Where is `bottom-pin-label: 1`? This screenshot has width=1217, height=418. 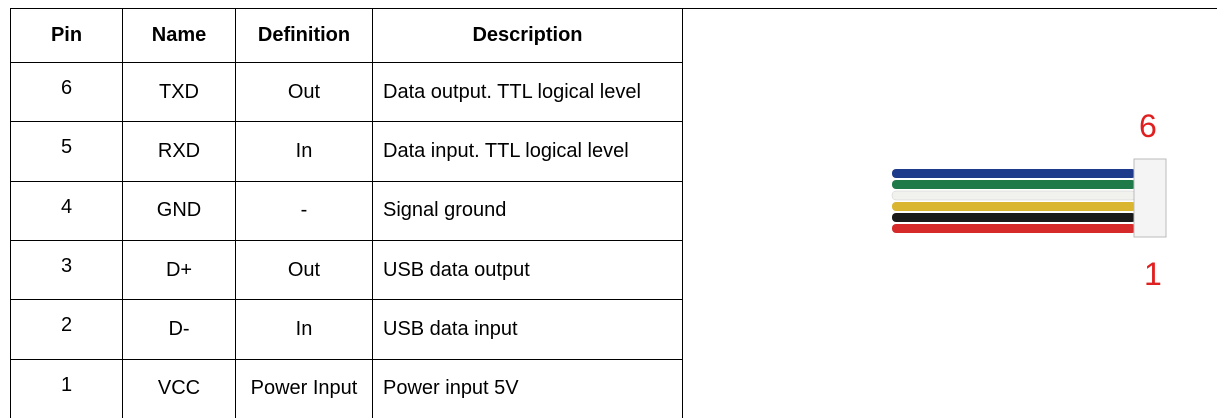
bottom-pin-label: 1 is located at coordinates (1153, 274).